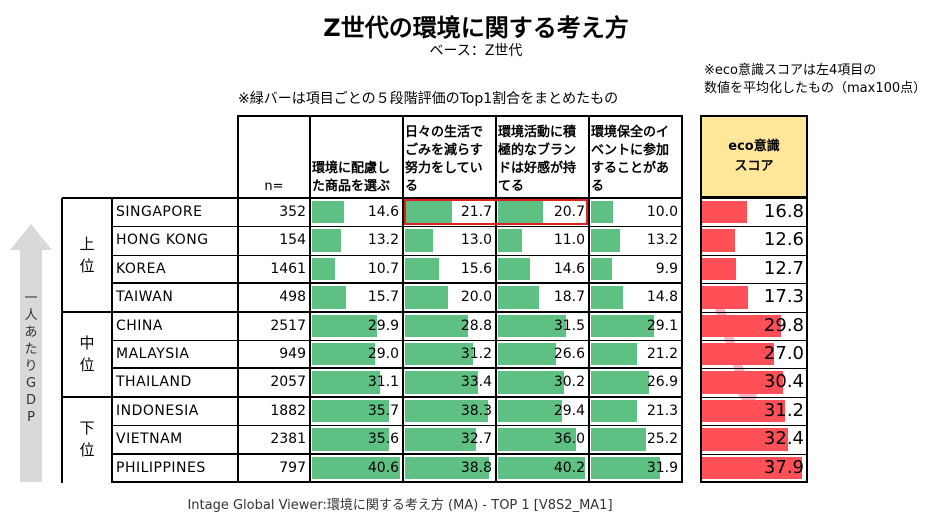  What do you see at coordinates (569, 240) in the screenshot?
I see `value-label: 11.0` at bounding box center [569, 240].